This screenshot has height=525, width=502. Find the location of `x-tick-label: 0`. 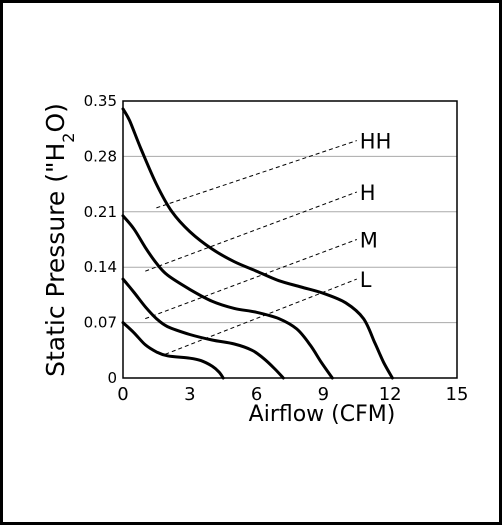

x-tick-label: 0 is located at coordinates (122, 394).